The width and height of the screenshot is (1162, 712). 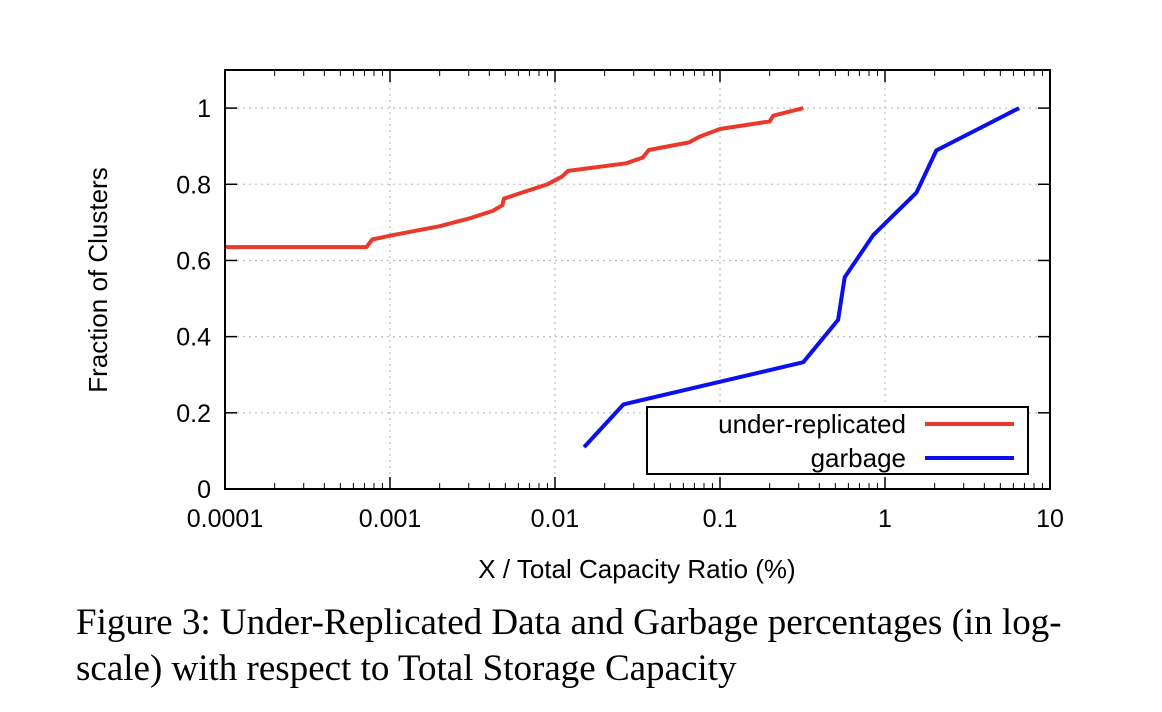 What do you see at coordinates (193, 185) in the screenshot?
I see `y-tick-label: 0.8` at bounding box center [193, 185].